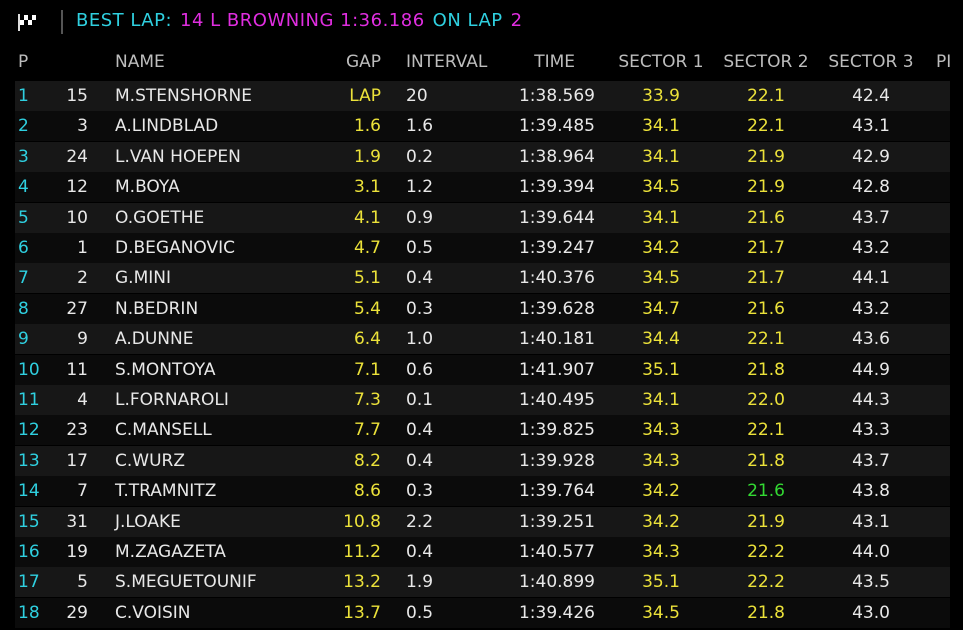 The width and height of the screenshot is (963, 630). I want to click on cell: 8.2, so click(367, 460).